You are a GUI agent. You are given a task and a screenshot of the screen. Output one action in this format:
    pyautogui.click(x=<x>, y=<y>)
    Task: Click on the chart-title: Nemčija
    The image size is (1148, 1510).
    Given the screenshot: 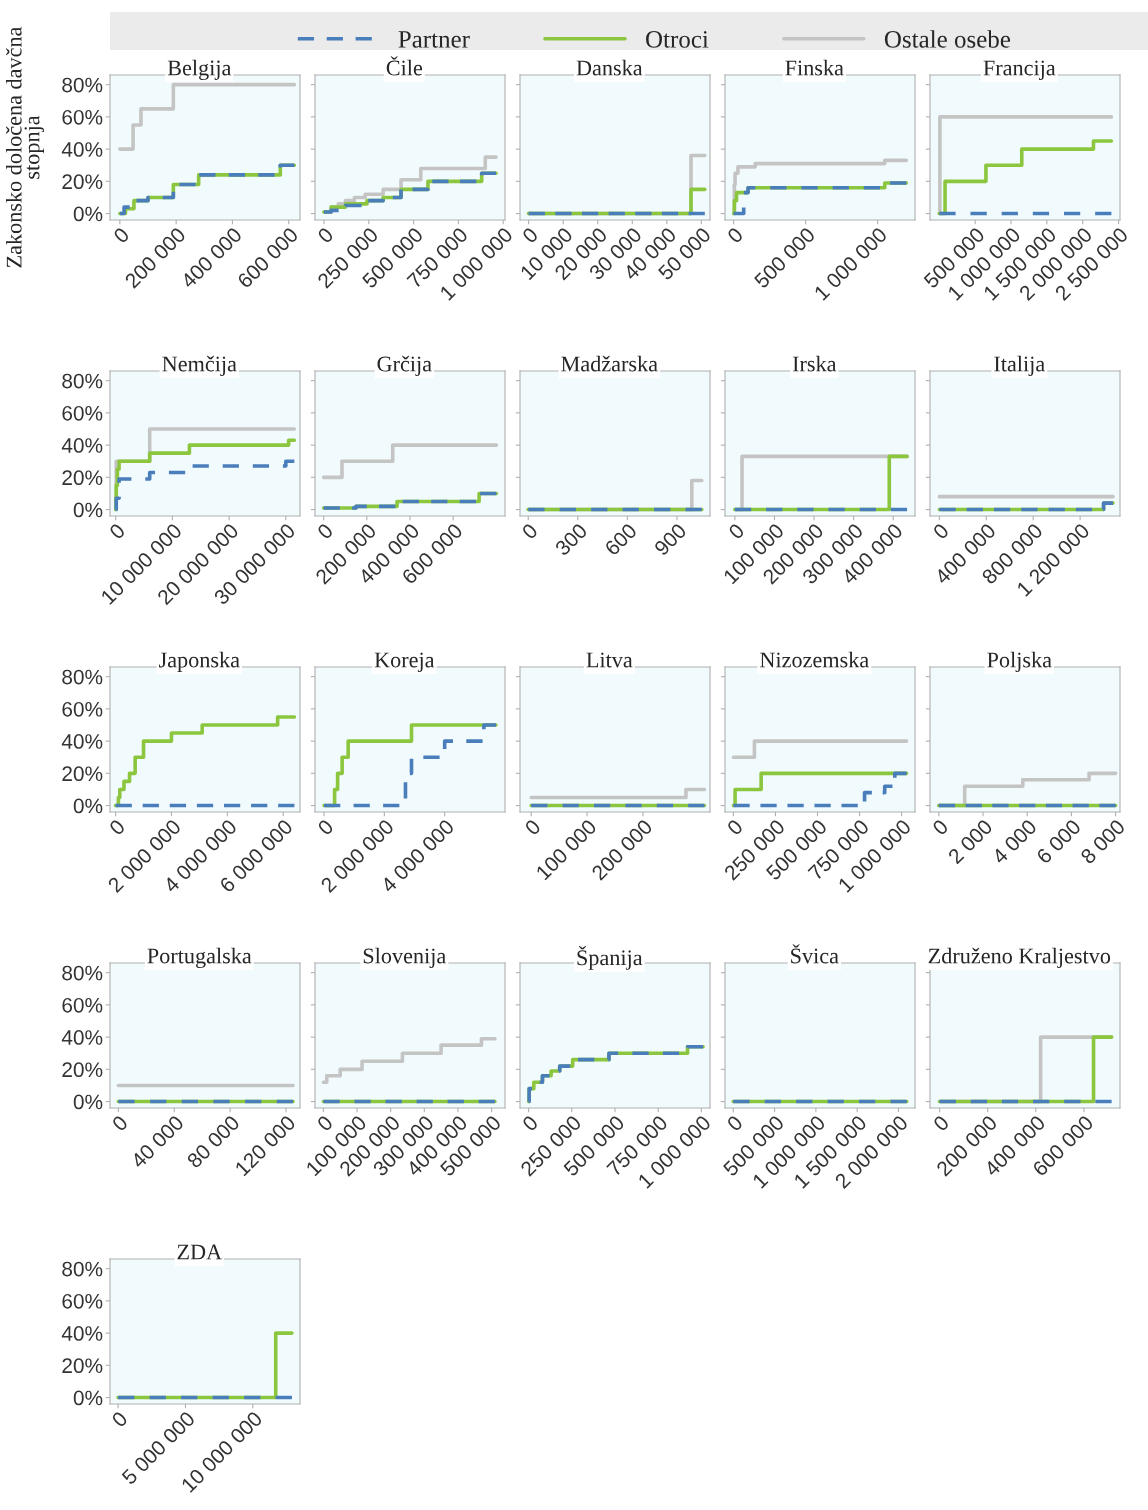 What is the action you would take?
    pyautogui.click(x=199, y=366)
    